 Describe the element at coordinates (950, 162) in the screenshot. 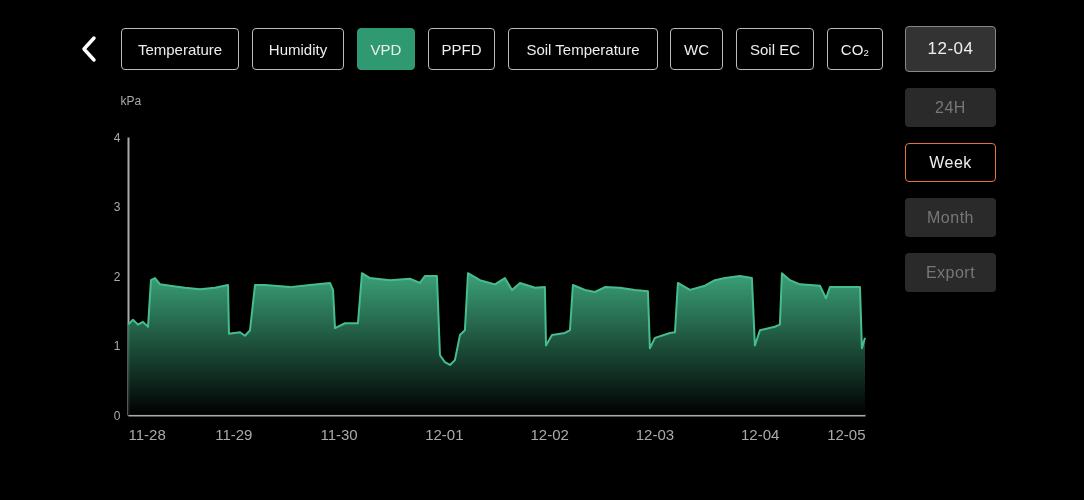

I see `text: Week` at that location.